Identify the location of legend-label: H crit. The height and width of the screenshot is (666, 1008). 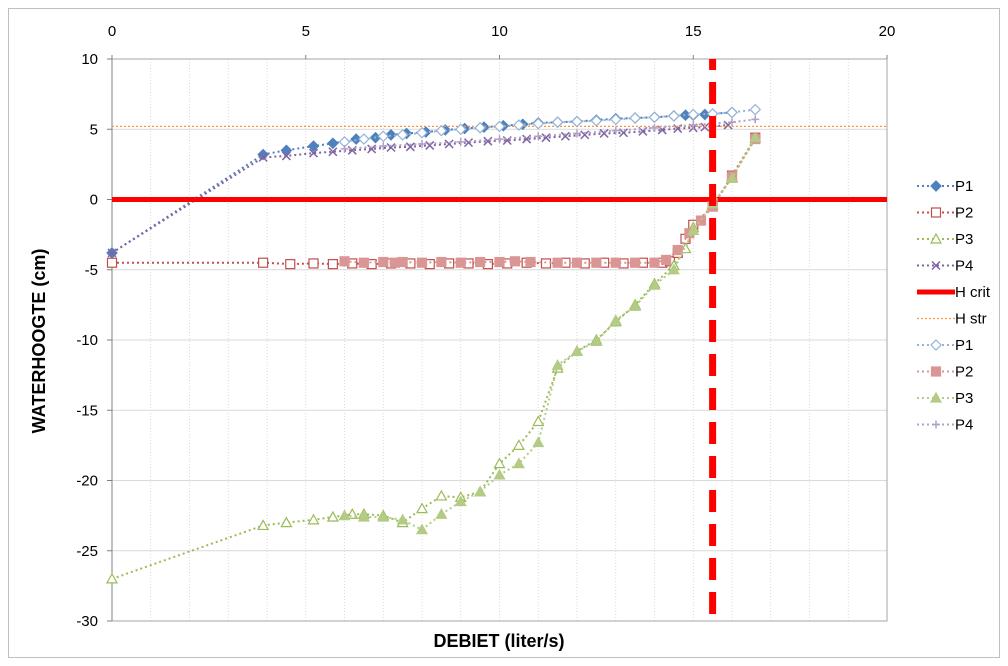
(973, 292).